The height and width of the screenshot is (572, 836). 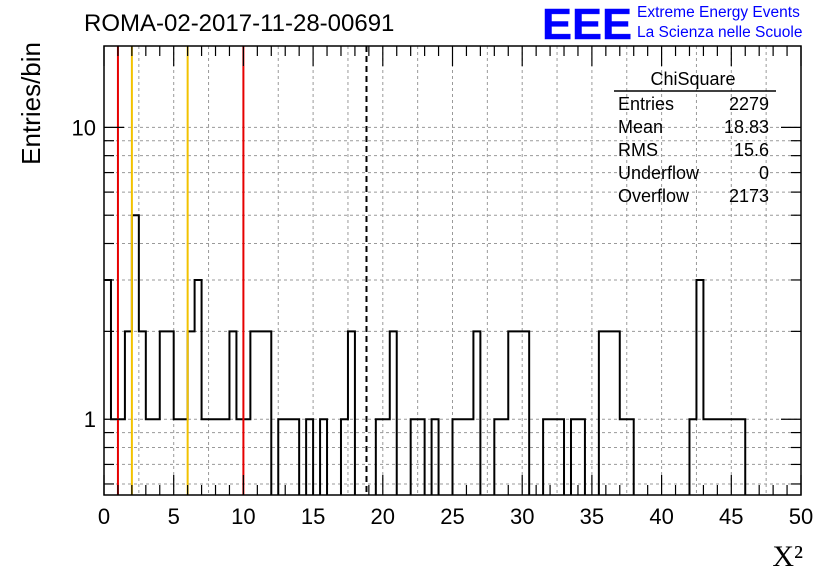 I want to click on stats-row-label: Underflow, so click(x=659, y=173).